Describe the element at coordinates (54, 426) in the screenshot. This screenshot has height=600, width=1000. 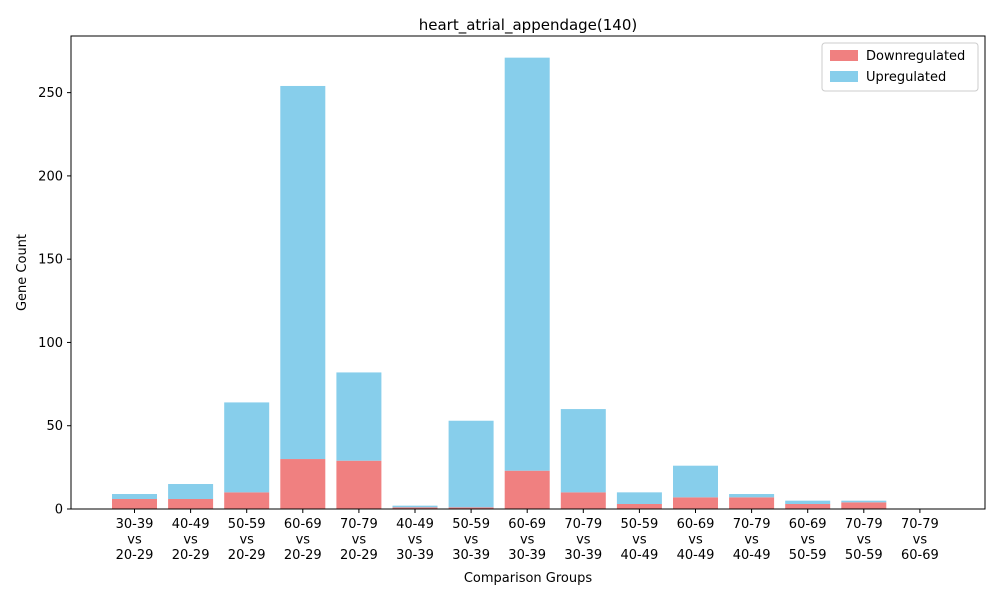
I see `y-tick-label: 50` at that location.